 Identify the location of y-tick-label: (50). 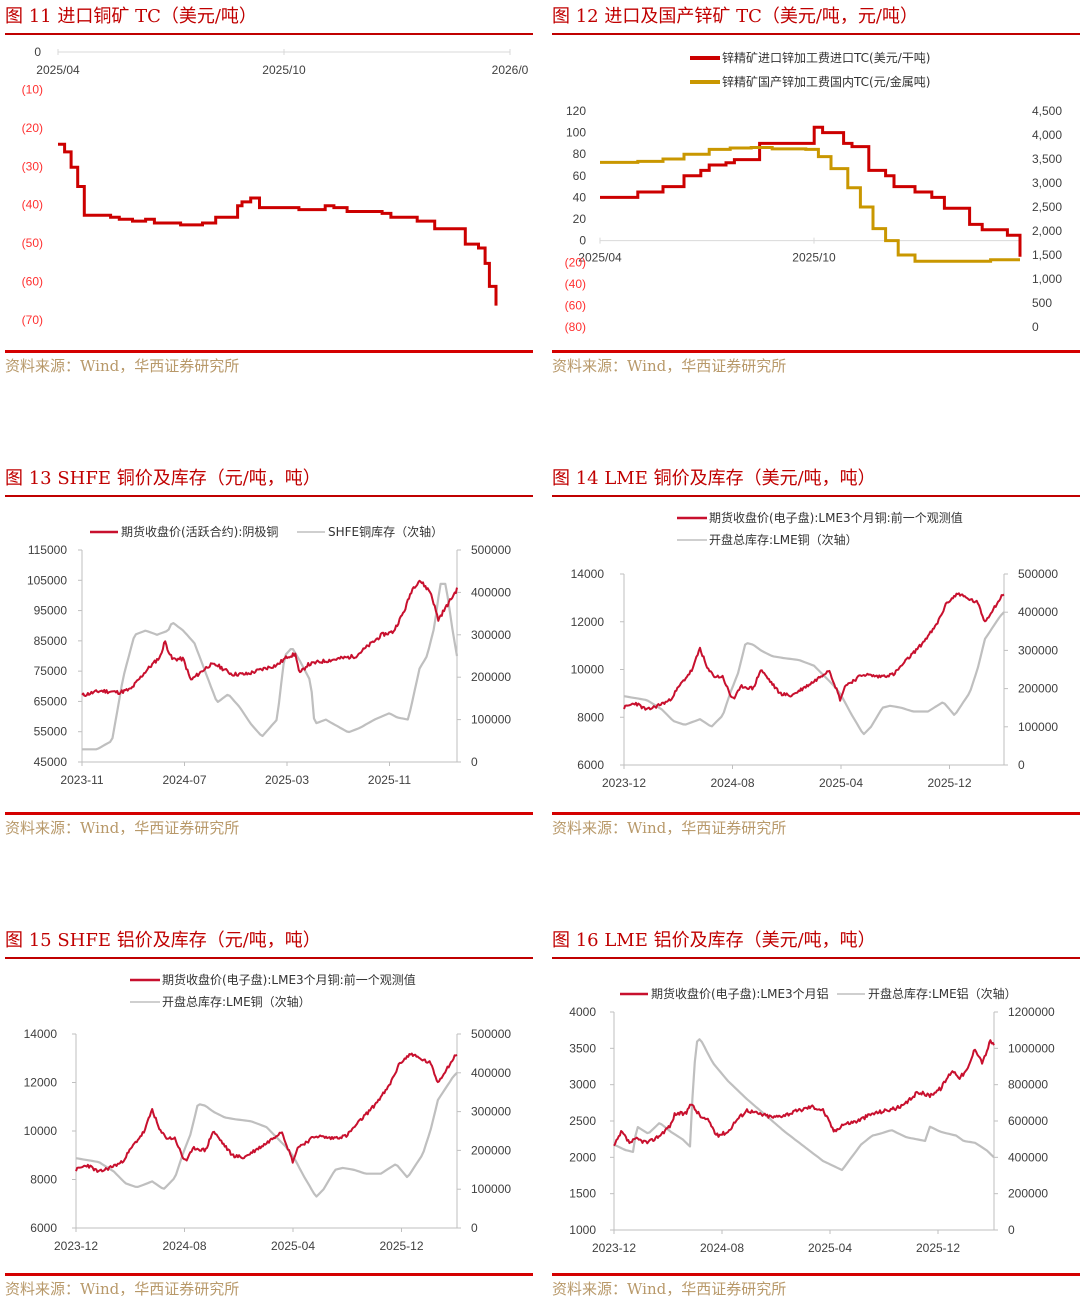
(32, 243).